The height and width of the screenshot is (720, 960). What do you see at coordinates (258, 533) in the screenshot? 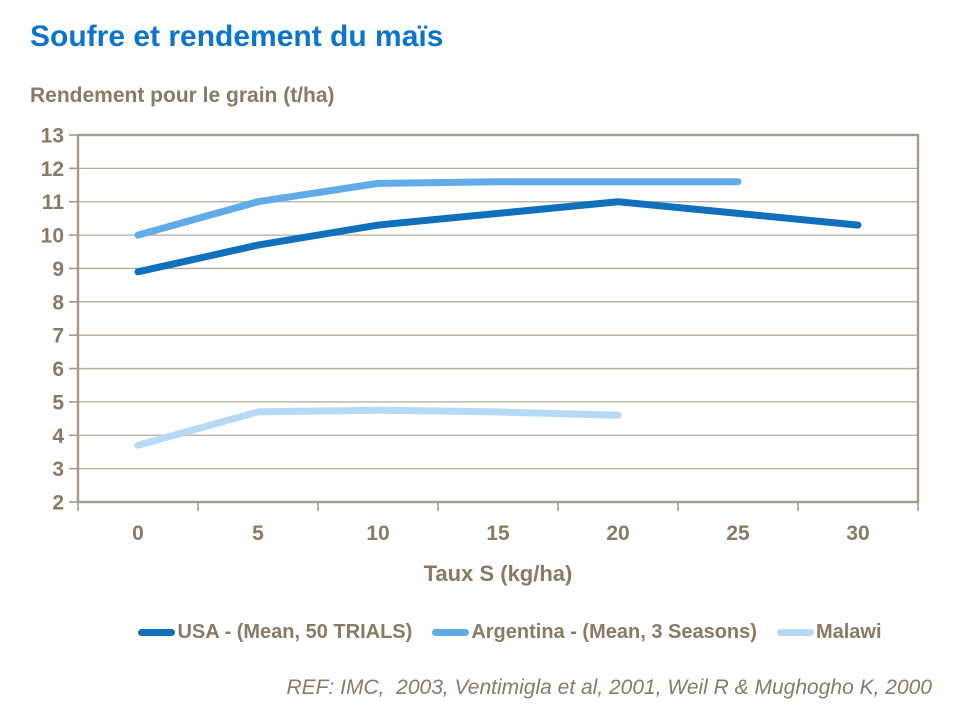
I see `x-tick-label: 5` at bounding box center [258, 533].